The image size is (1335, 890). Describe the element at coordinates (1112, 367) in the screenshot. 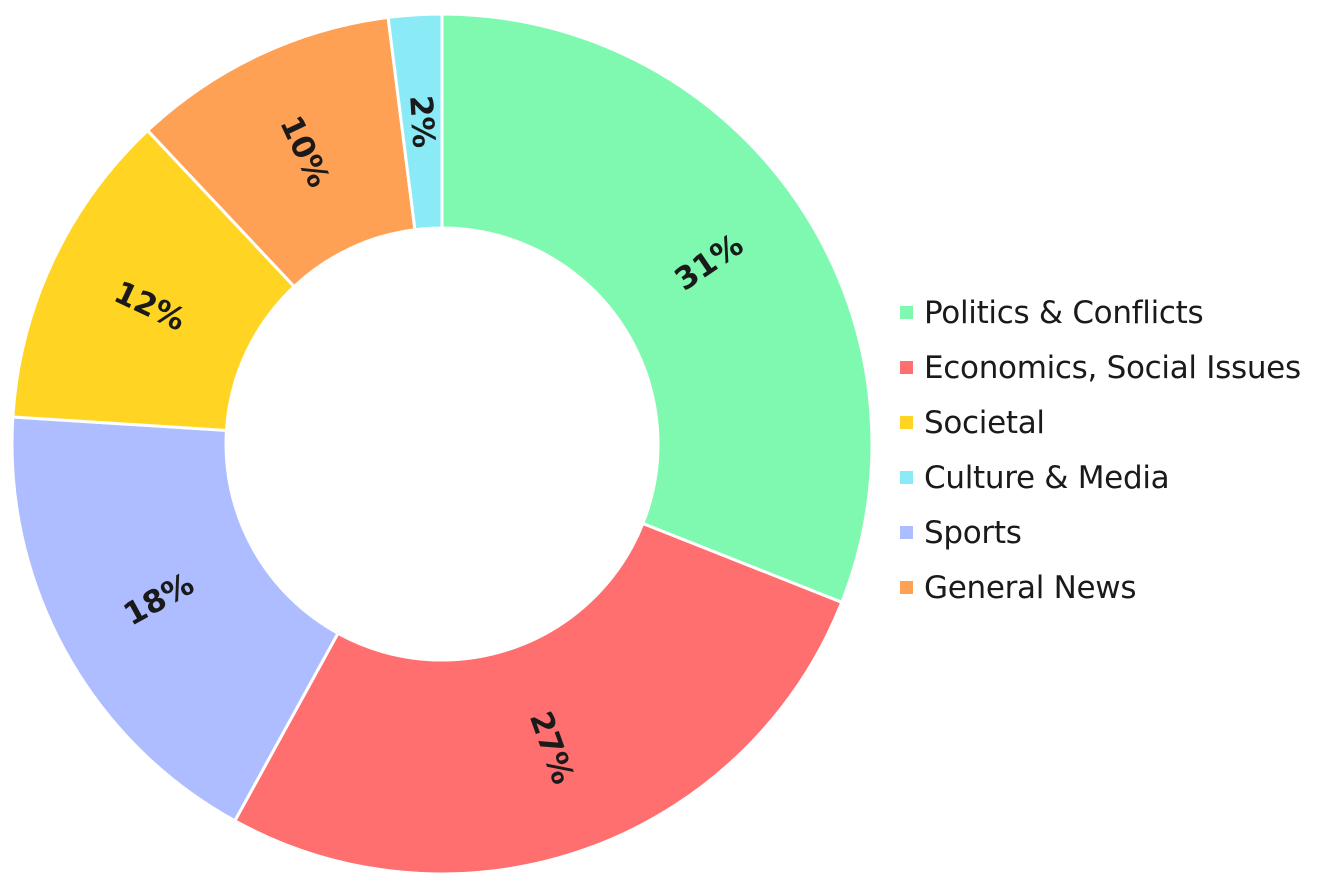

I see `legend-label: Economics, Social Issues` at that location.